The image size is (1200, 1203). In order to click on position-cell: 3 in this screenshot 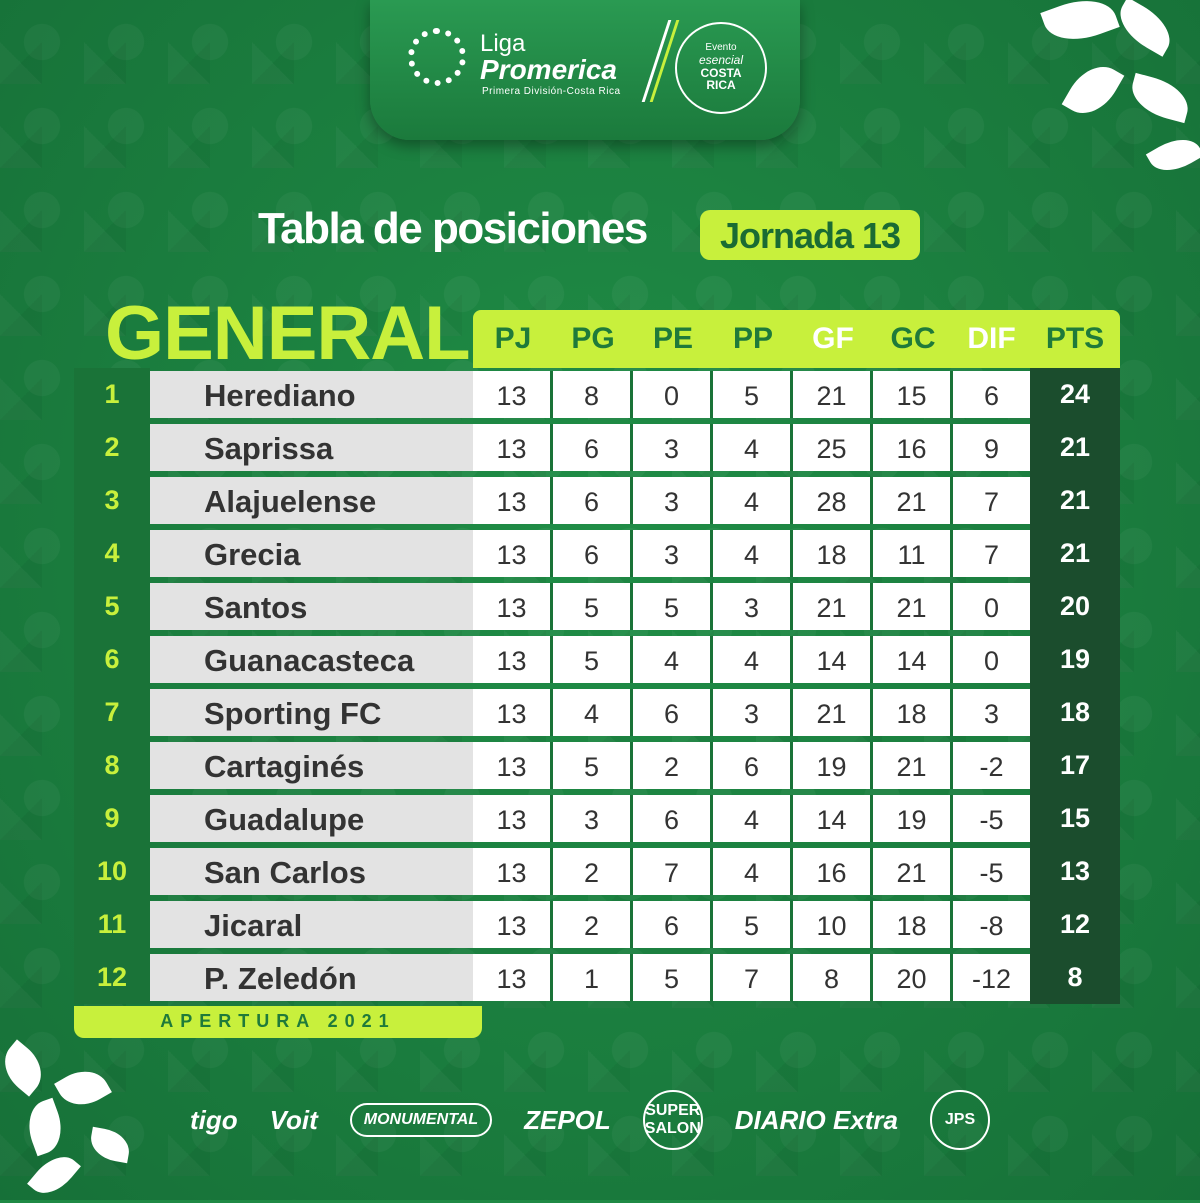, I will do `click(112, 500)`.